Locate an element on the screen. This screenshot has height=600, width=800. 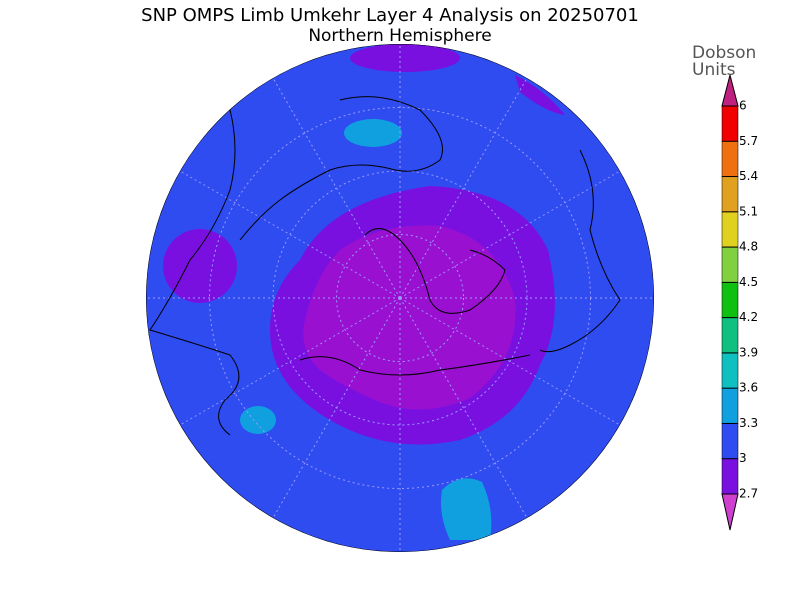
colorbar-under is located at coordinates (730, 512).